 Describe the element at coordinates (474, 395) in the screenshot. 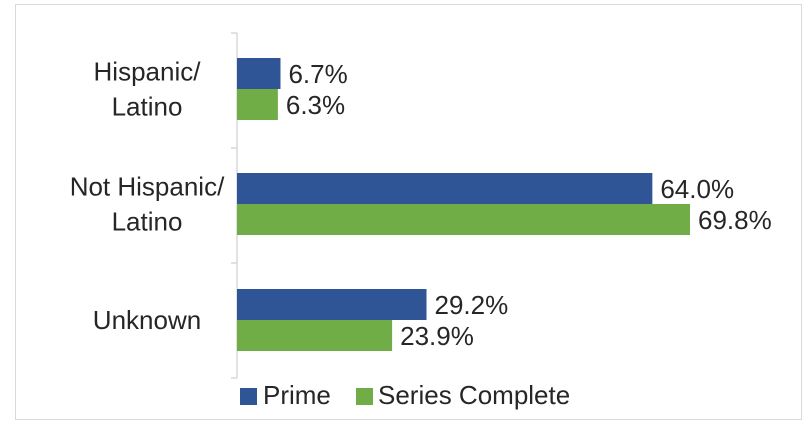

I see `legend-label: Series Complete` at that location.